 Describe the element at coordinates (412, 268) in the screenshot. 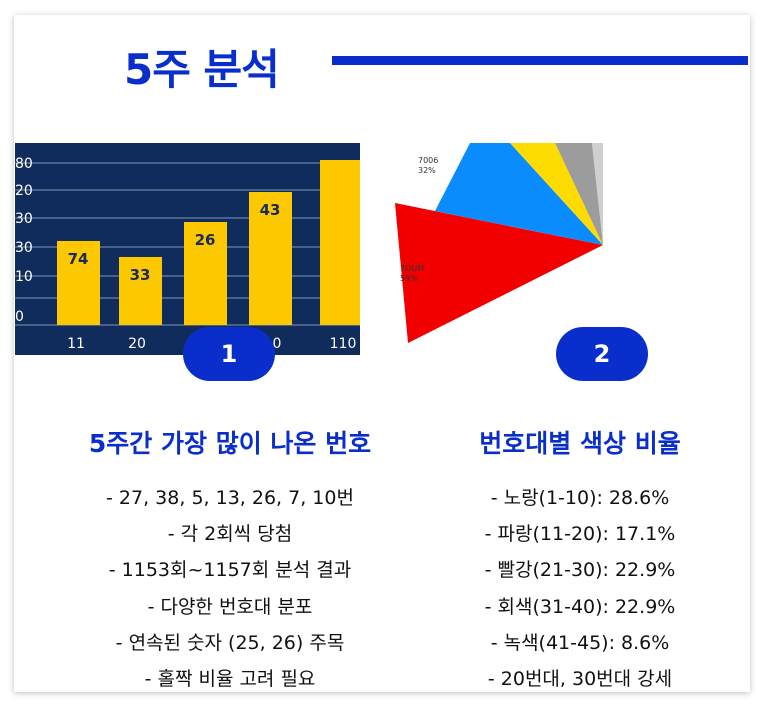

I see `slice-label: 7OUM` at that location.